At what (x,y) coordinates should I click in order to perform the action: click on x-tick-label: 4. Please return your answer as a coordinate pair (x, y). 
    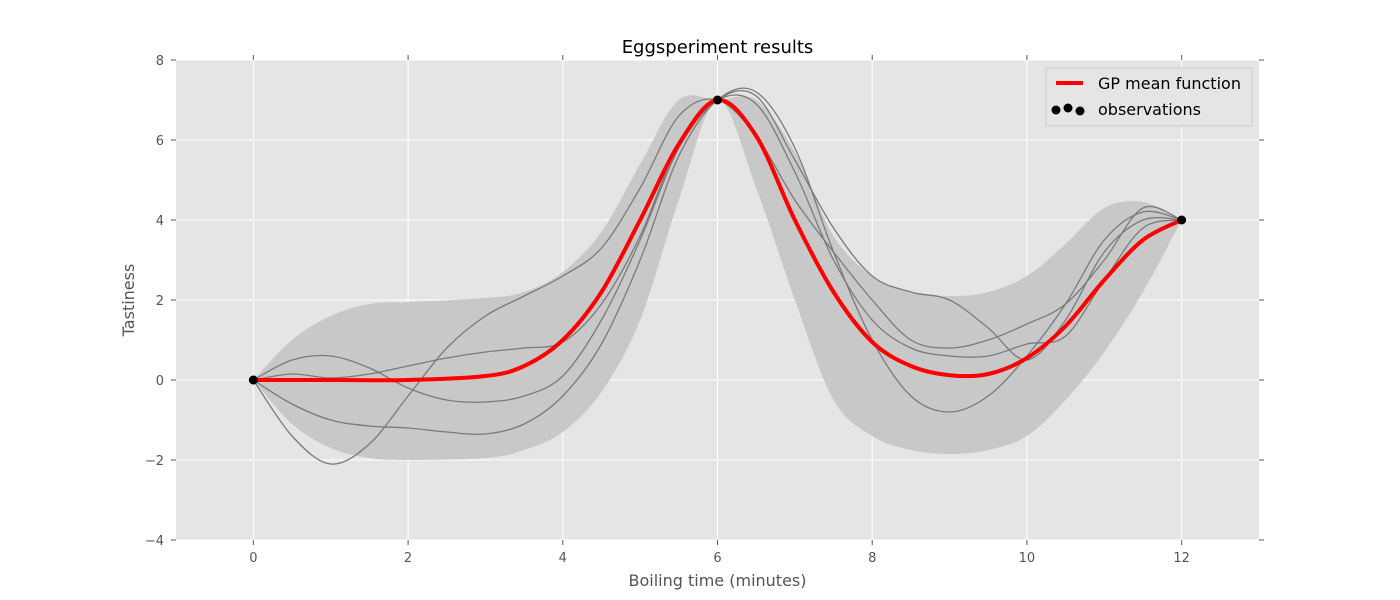
    Looking at the image, I should click on (563, 558).